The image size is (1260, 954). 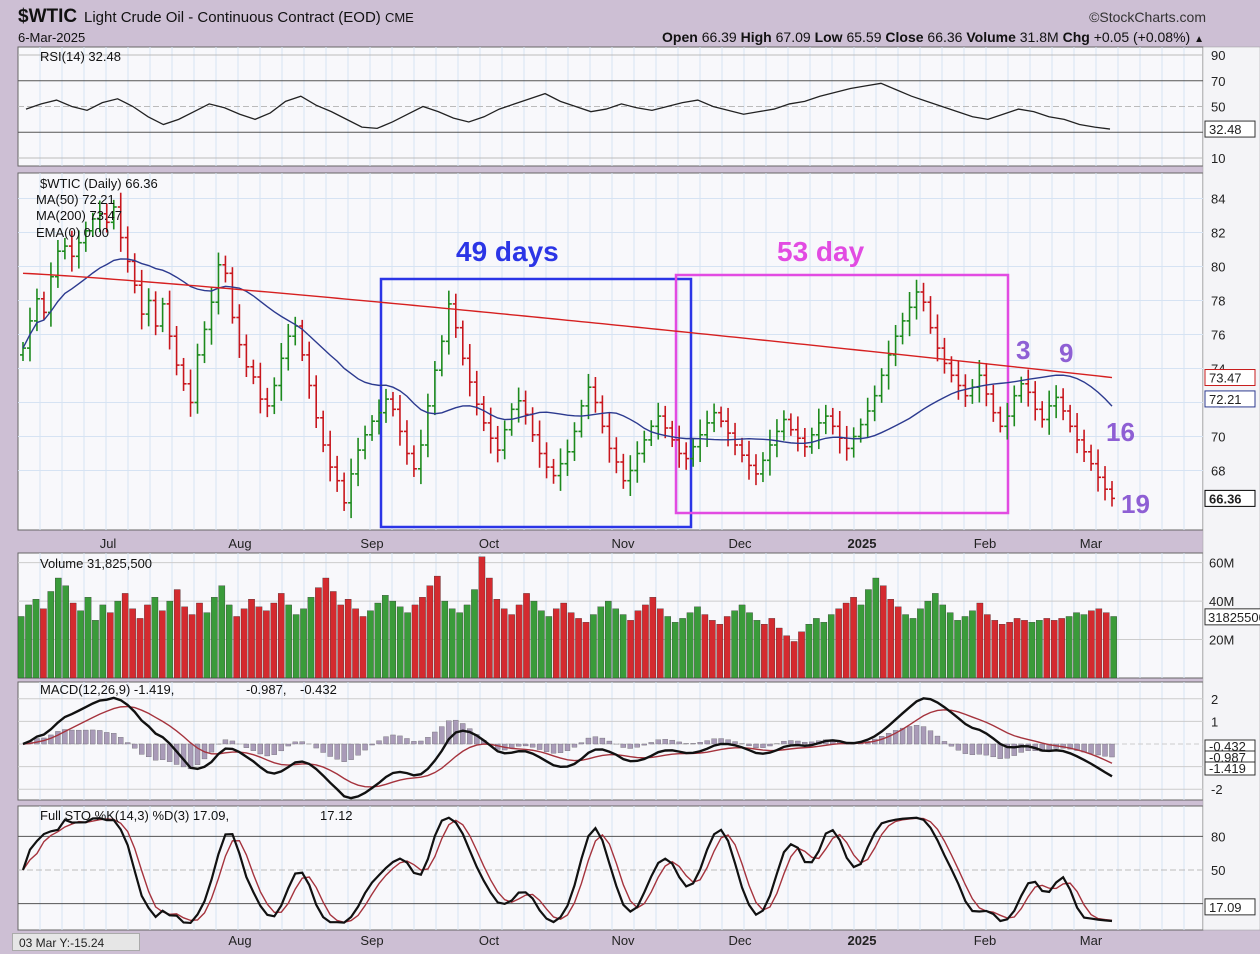 I want to click on volume-tick: 20M, so click(x=1221, y=640).